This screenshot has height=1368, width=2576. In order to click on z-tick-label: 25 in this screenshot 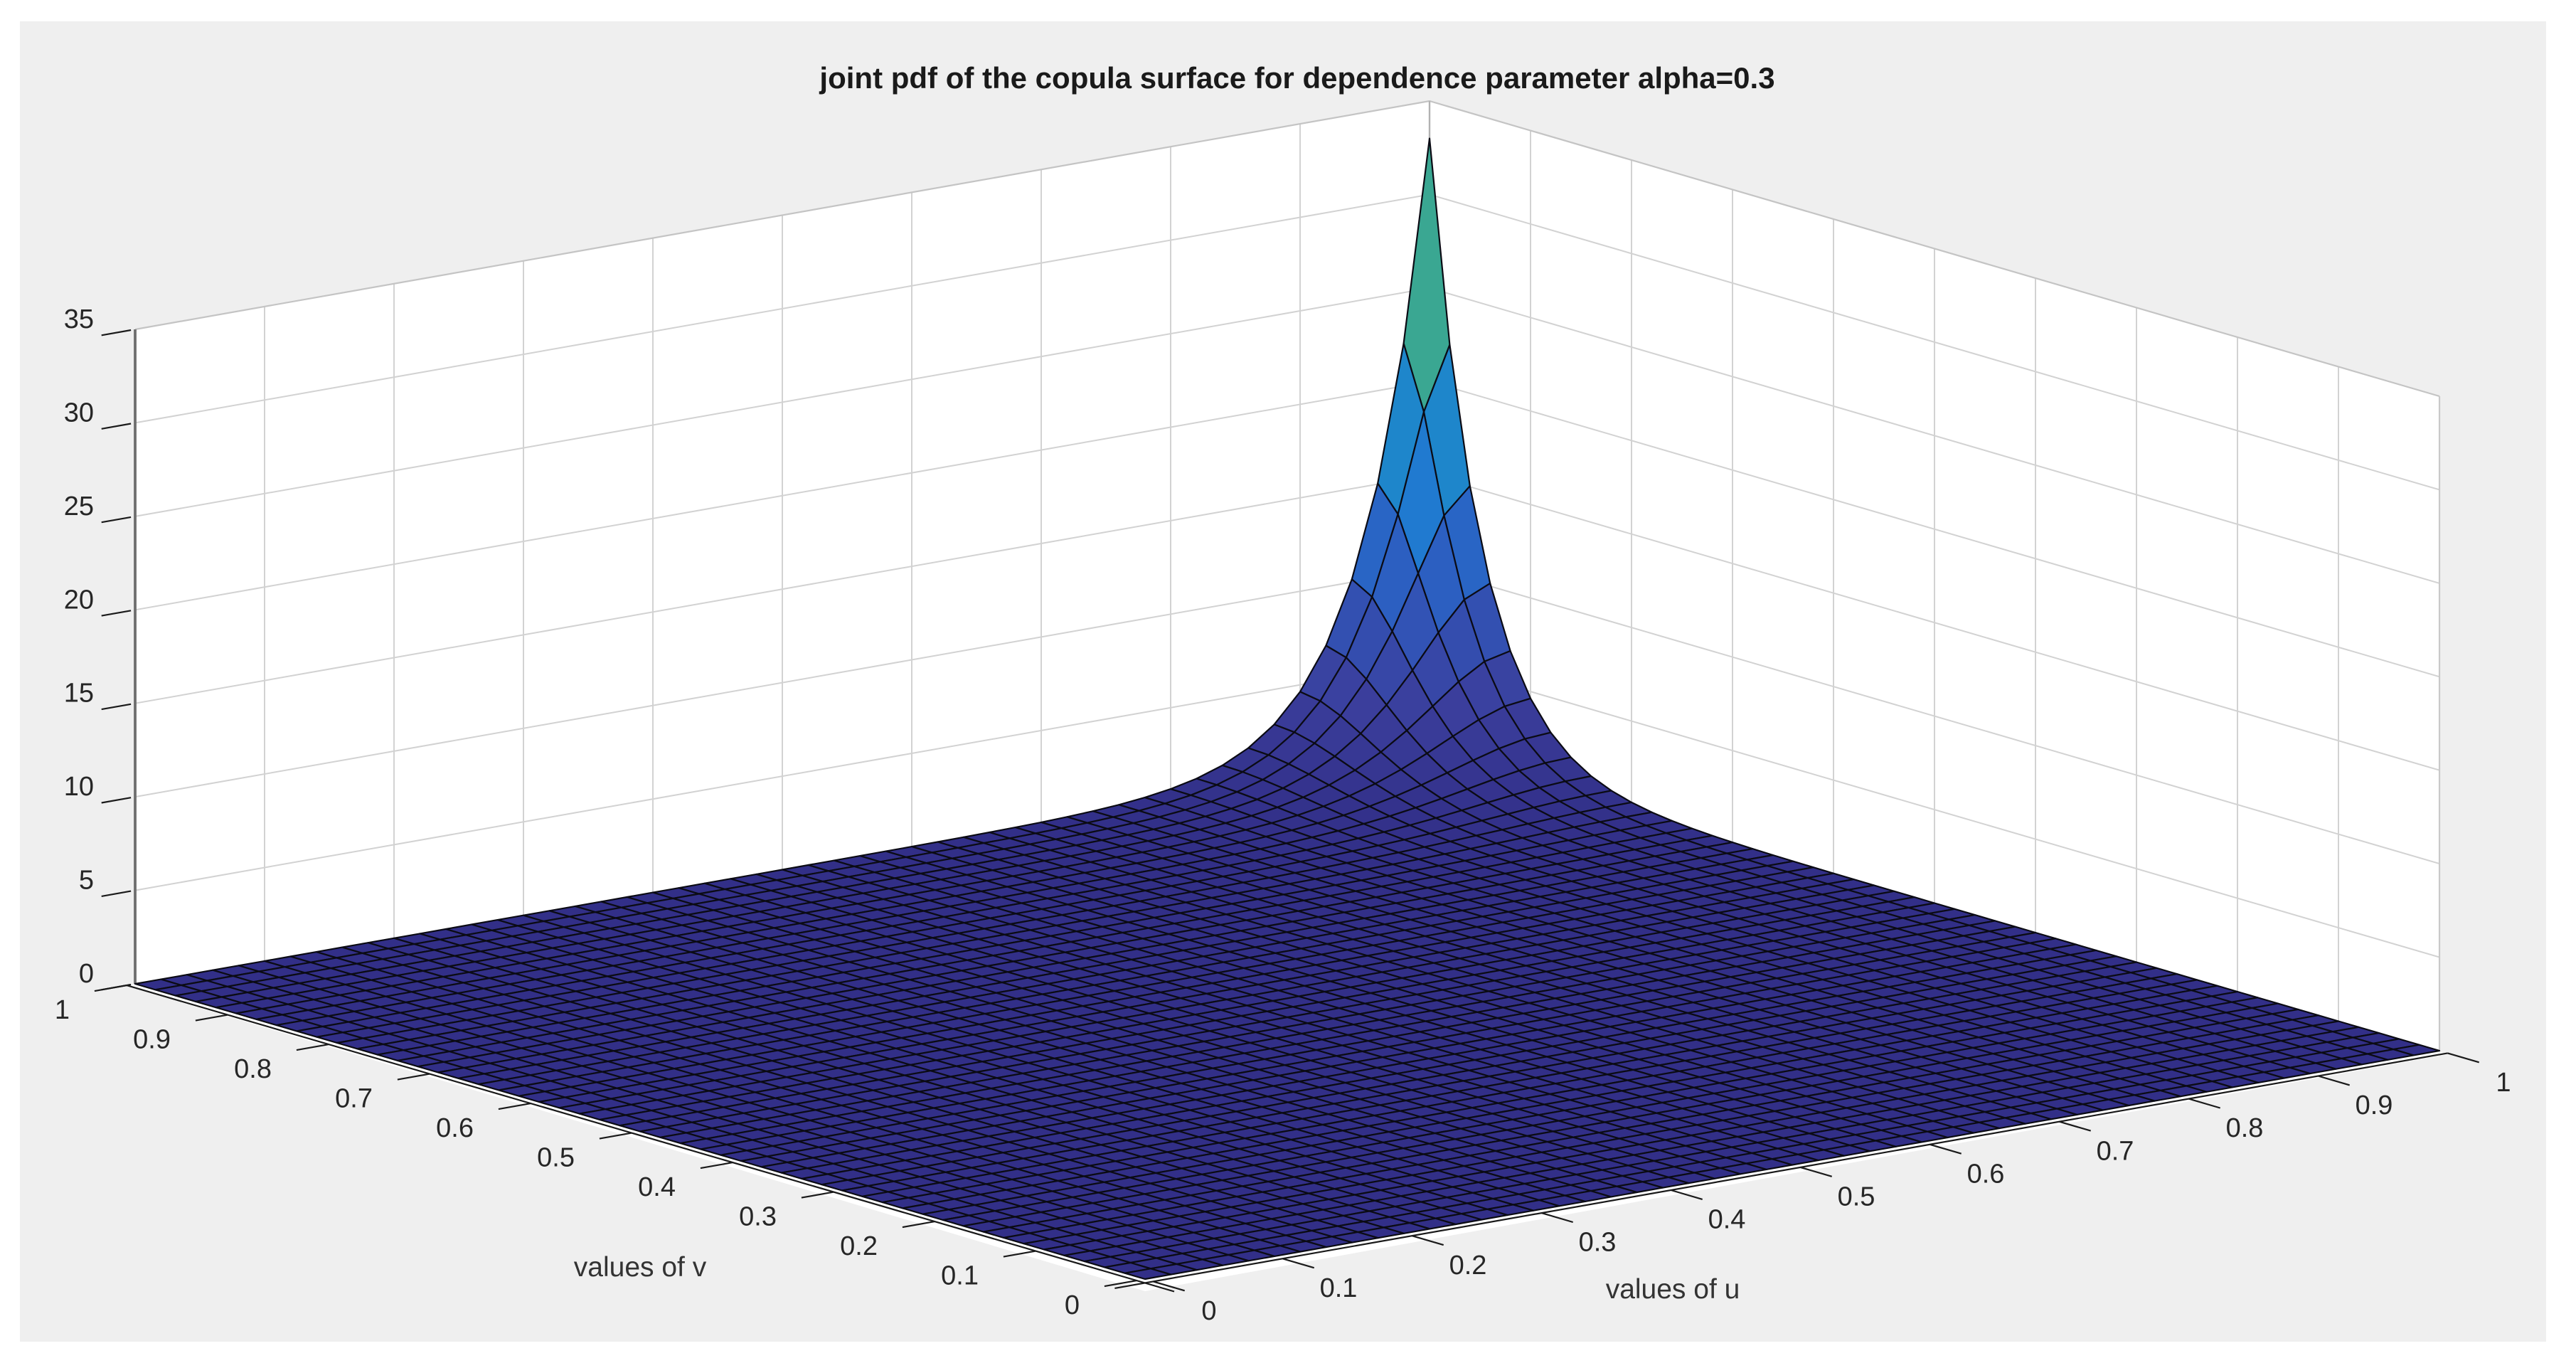, I will do `click(79, 506)`.